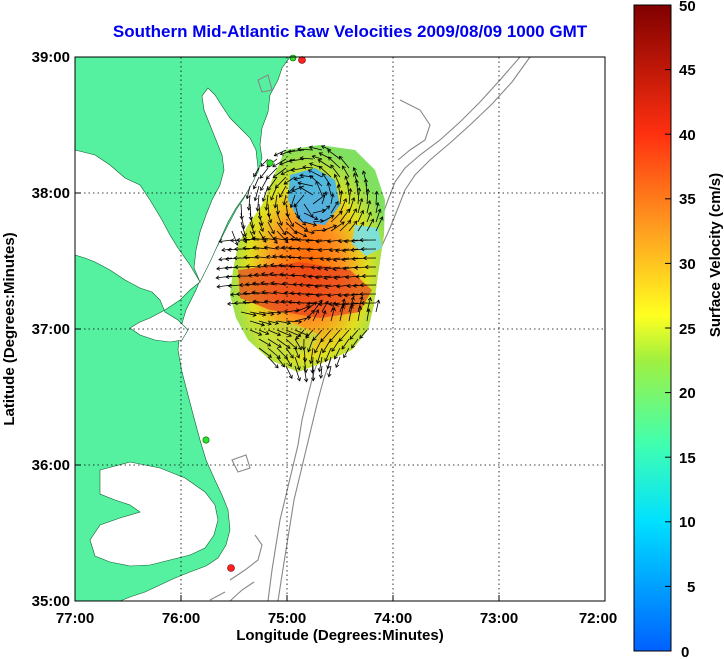  I want to click on colorbar-ticks, so click(668, 295).